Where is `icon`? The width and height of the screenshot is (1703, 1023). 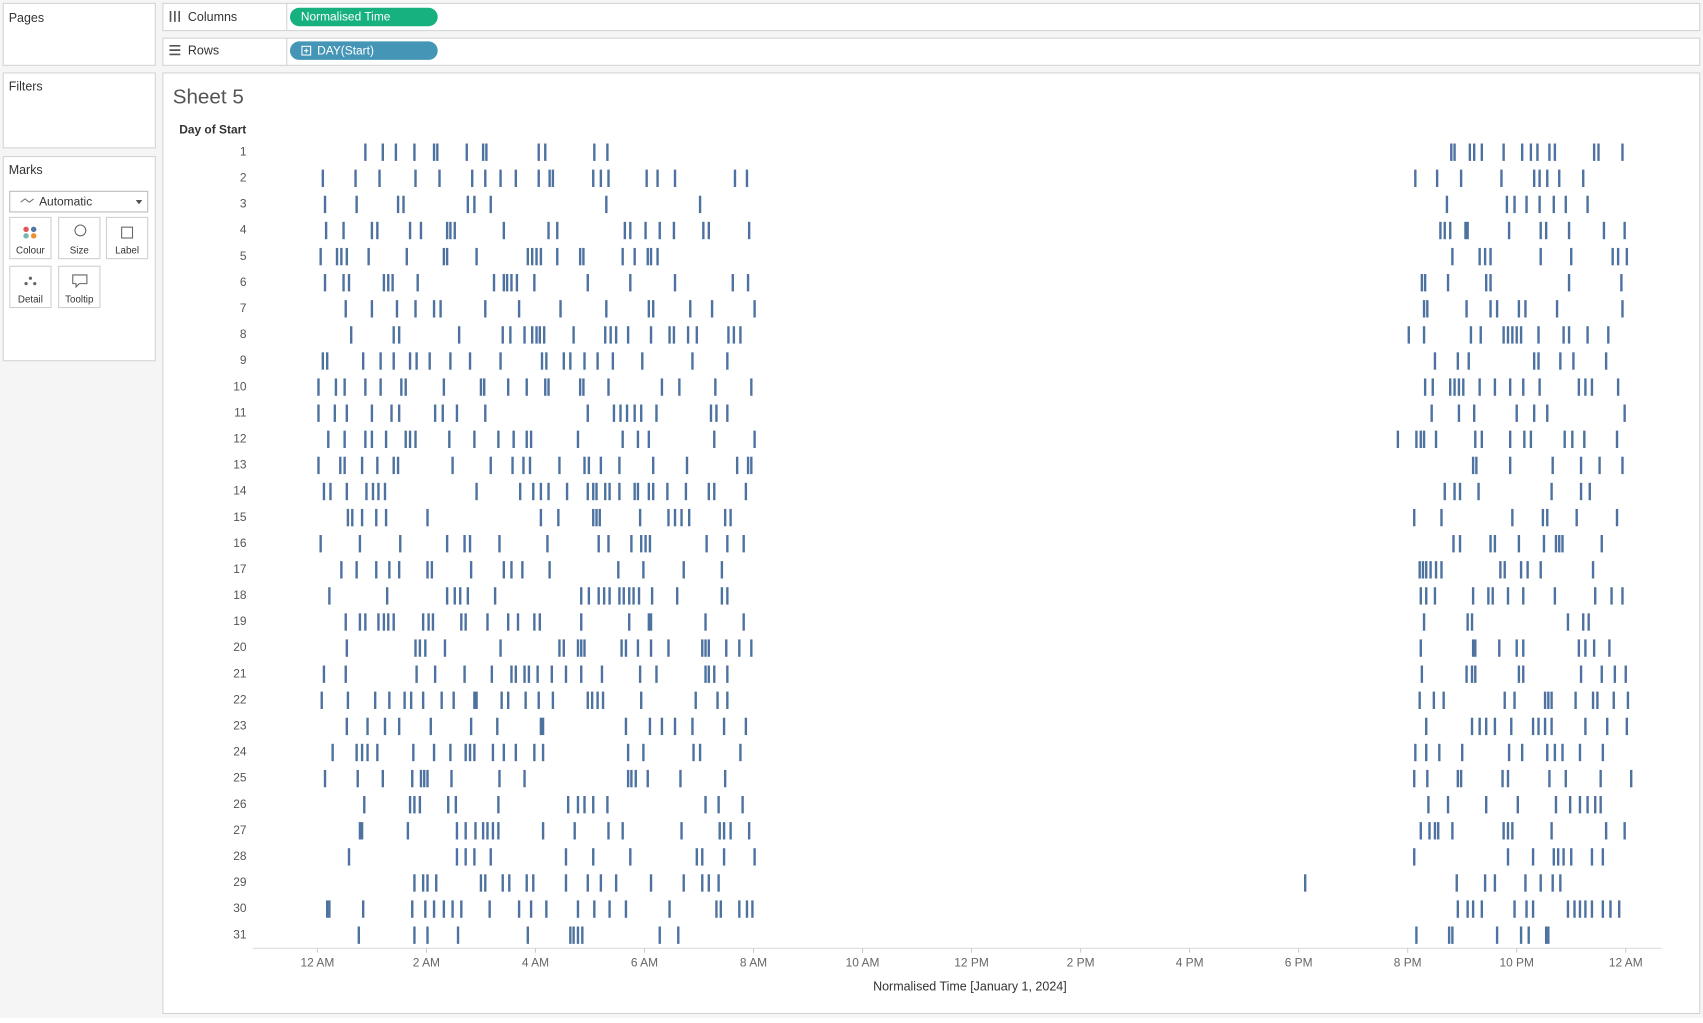 icon is located at coordinates (26, 229).